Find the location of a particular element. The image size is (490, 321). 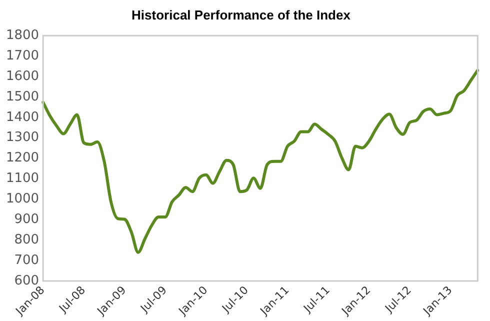

y-tick-label: 700 is located at coordinates (27, 260).